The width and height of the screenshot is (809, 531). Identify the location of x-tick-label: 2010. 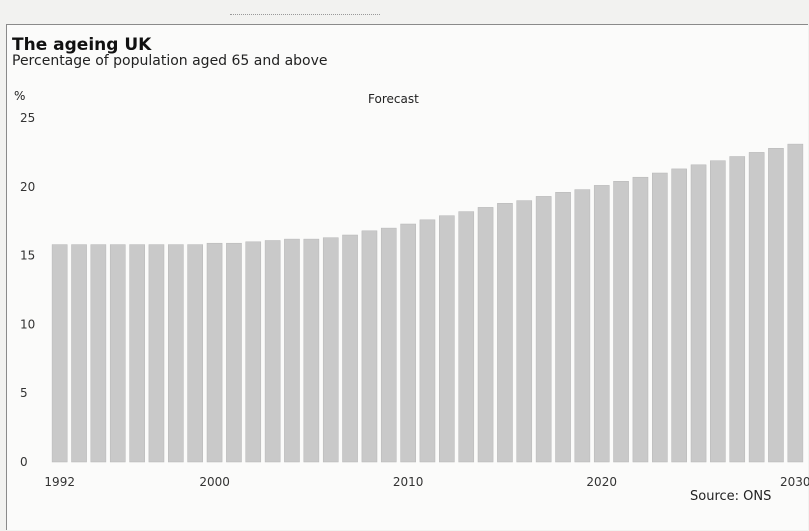
(408, 482).